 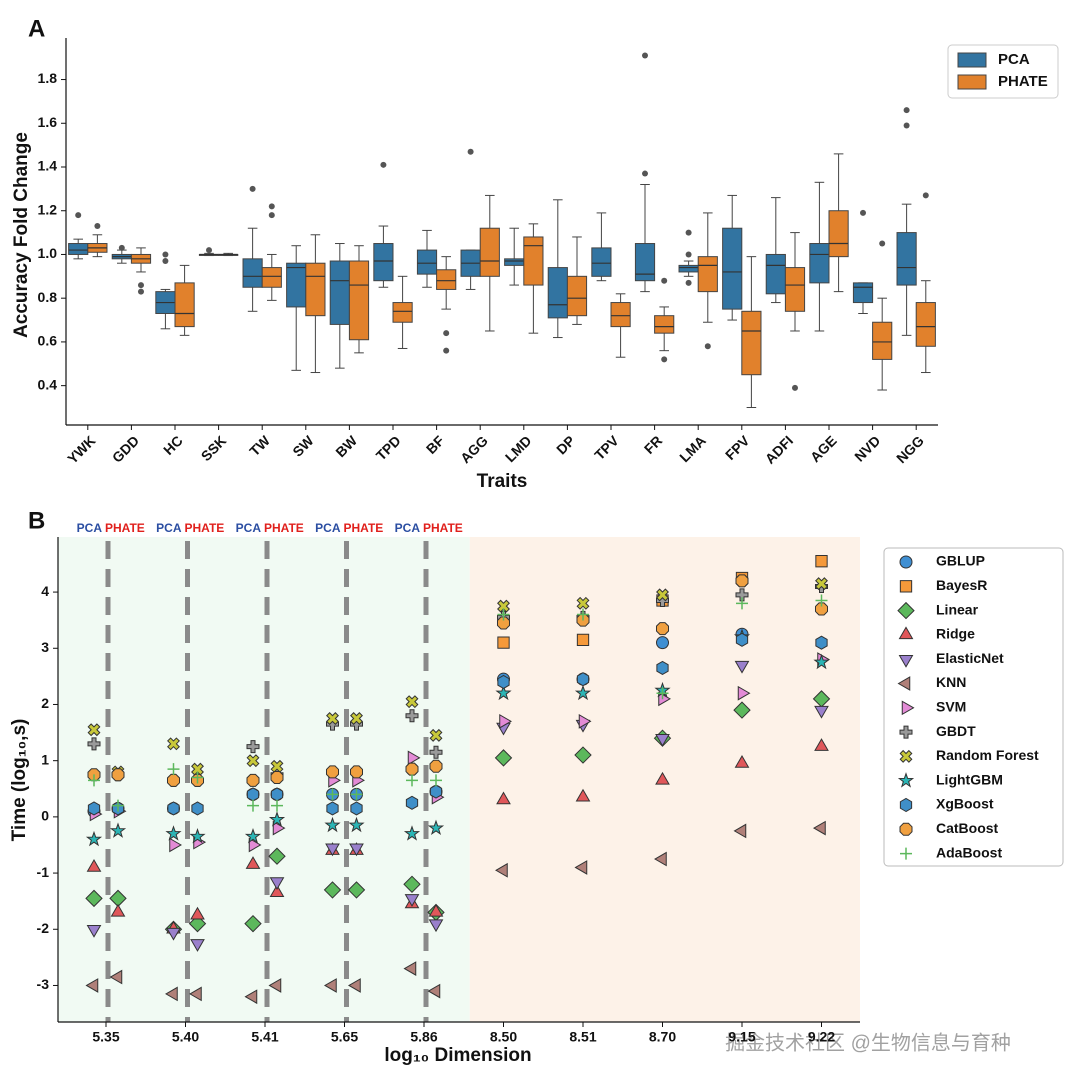 What do you see at coordinates (737, 447) in the screenshot?
I see `x-tick-label: FPV` at bounding box center [737, 447].